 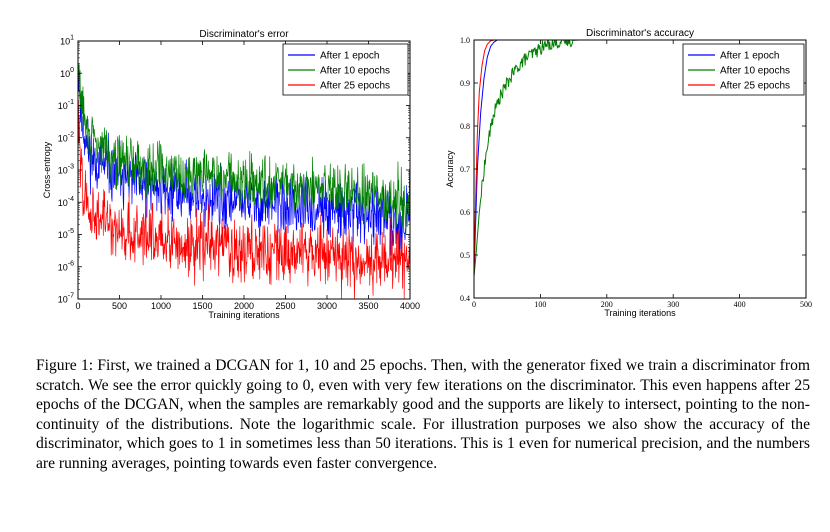 I want to click on y-tick-exponent: 1, so click(x=72, y=38).